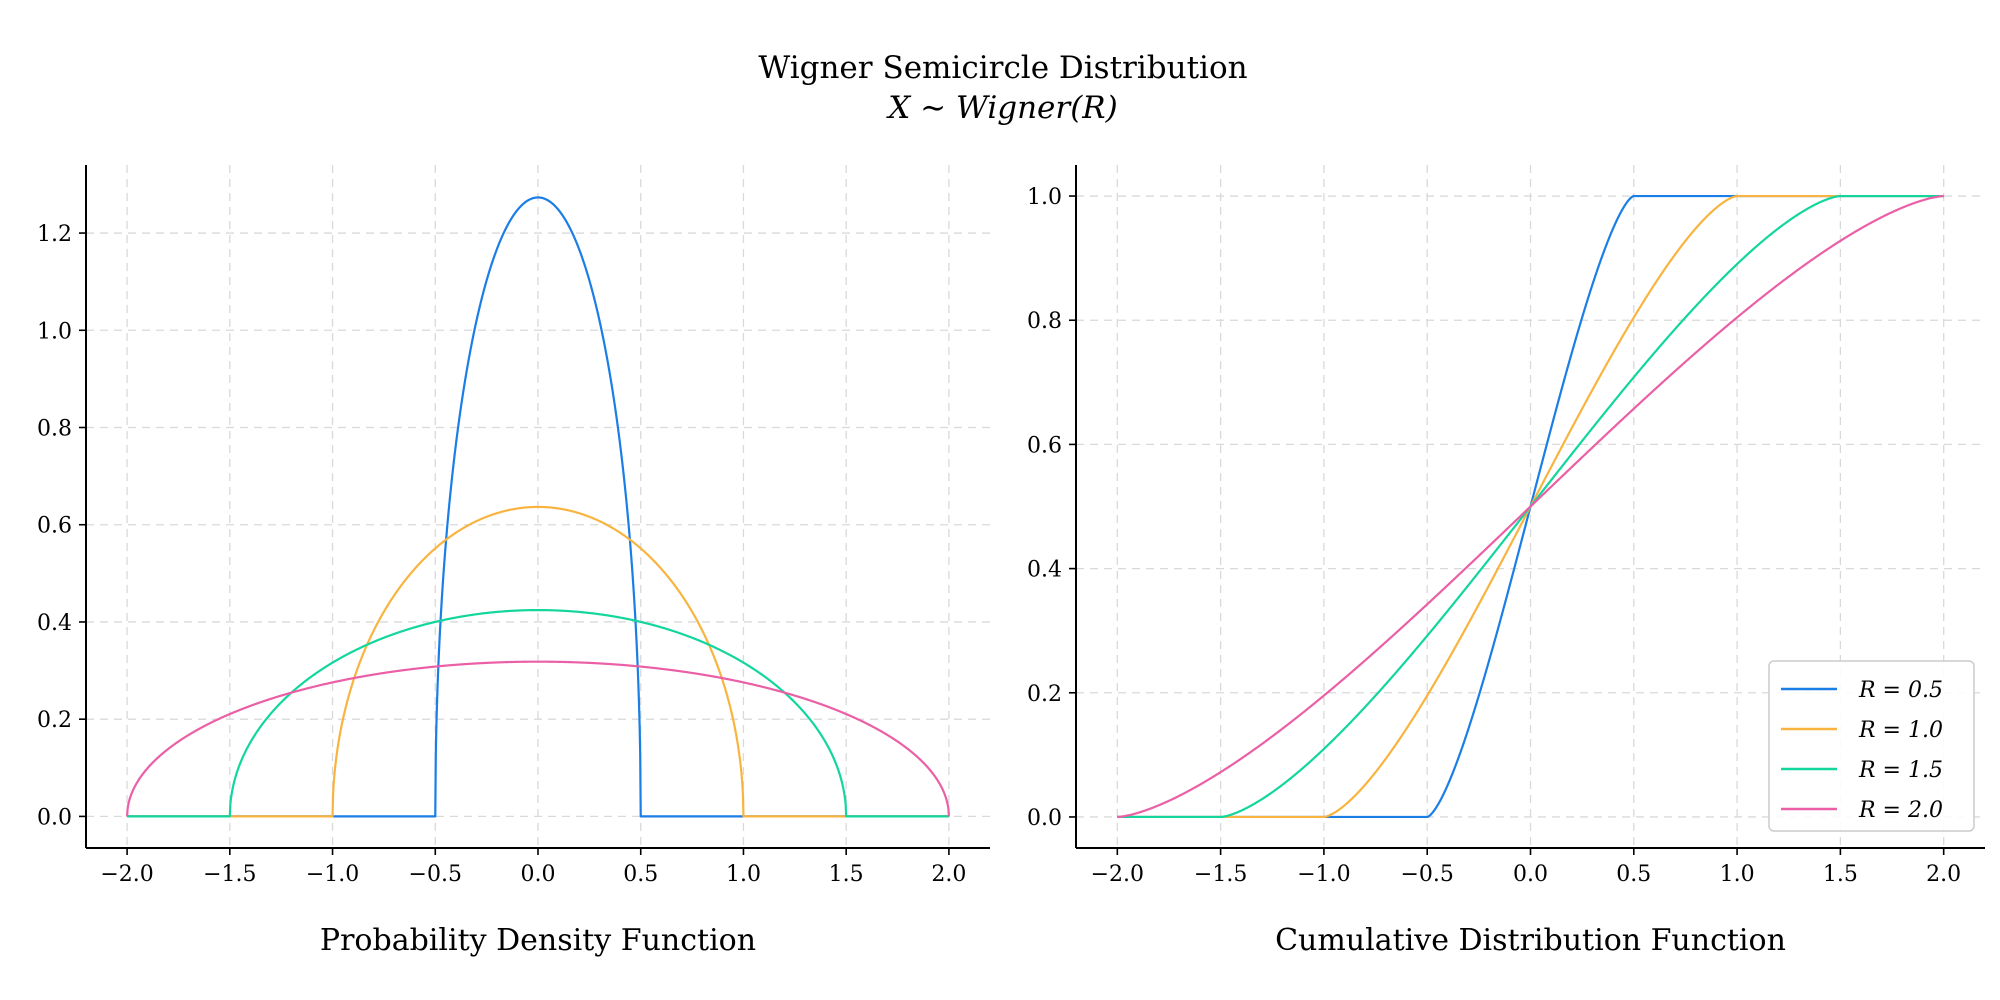 This screenshot has height=1000, width=2000. I want to click on pdf-xtick-label-0: −2.0, so click(126, 874).